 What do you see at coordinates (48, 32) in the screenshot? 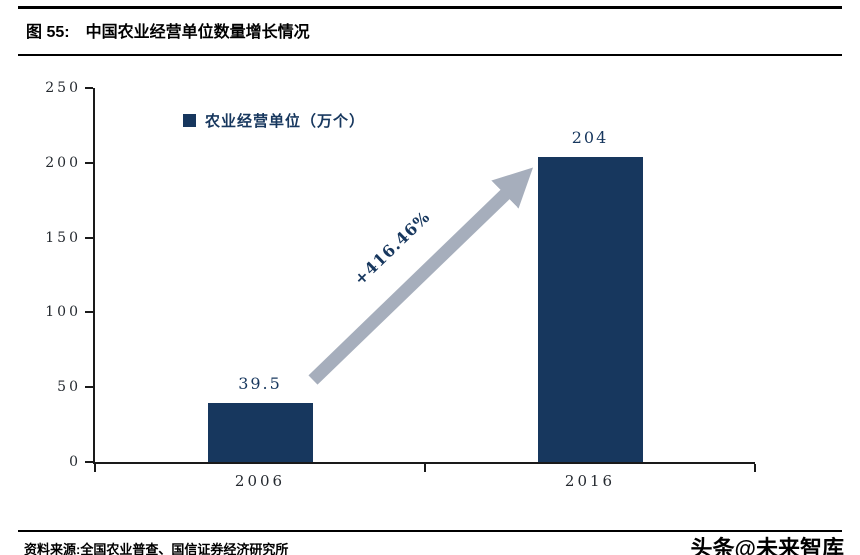
I see `figure-label: 图 55:` at bounding box center [48, 32].